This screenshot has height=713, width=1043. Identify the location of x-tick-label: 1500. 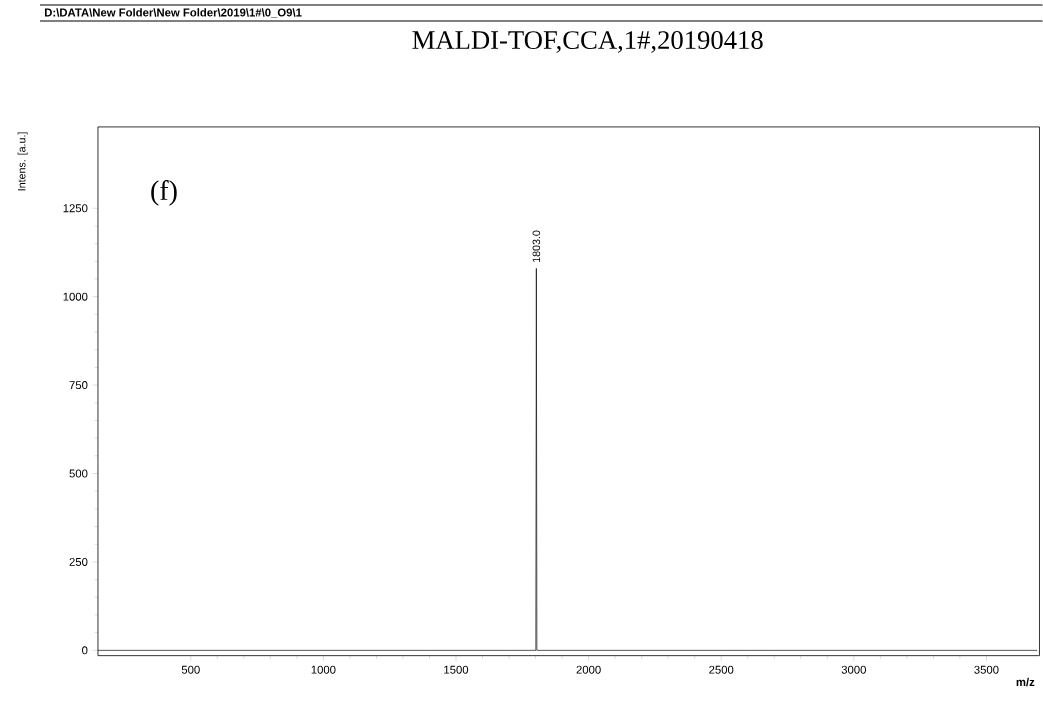
(456, 669).